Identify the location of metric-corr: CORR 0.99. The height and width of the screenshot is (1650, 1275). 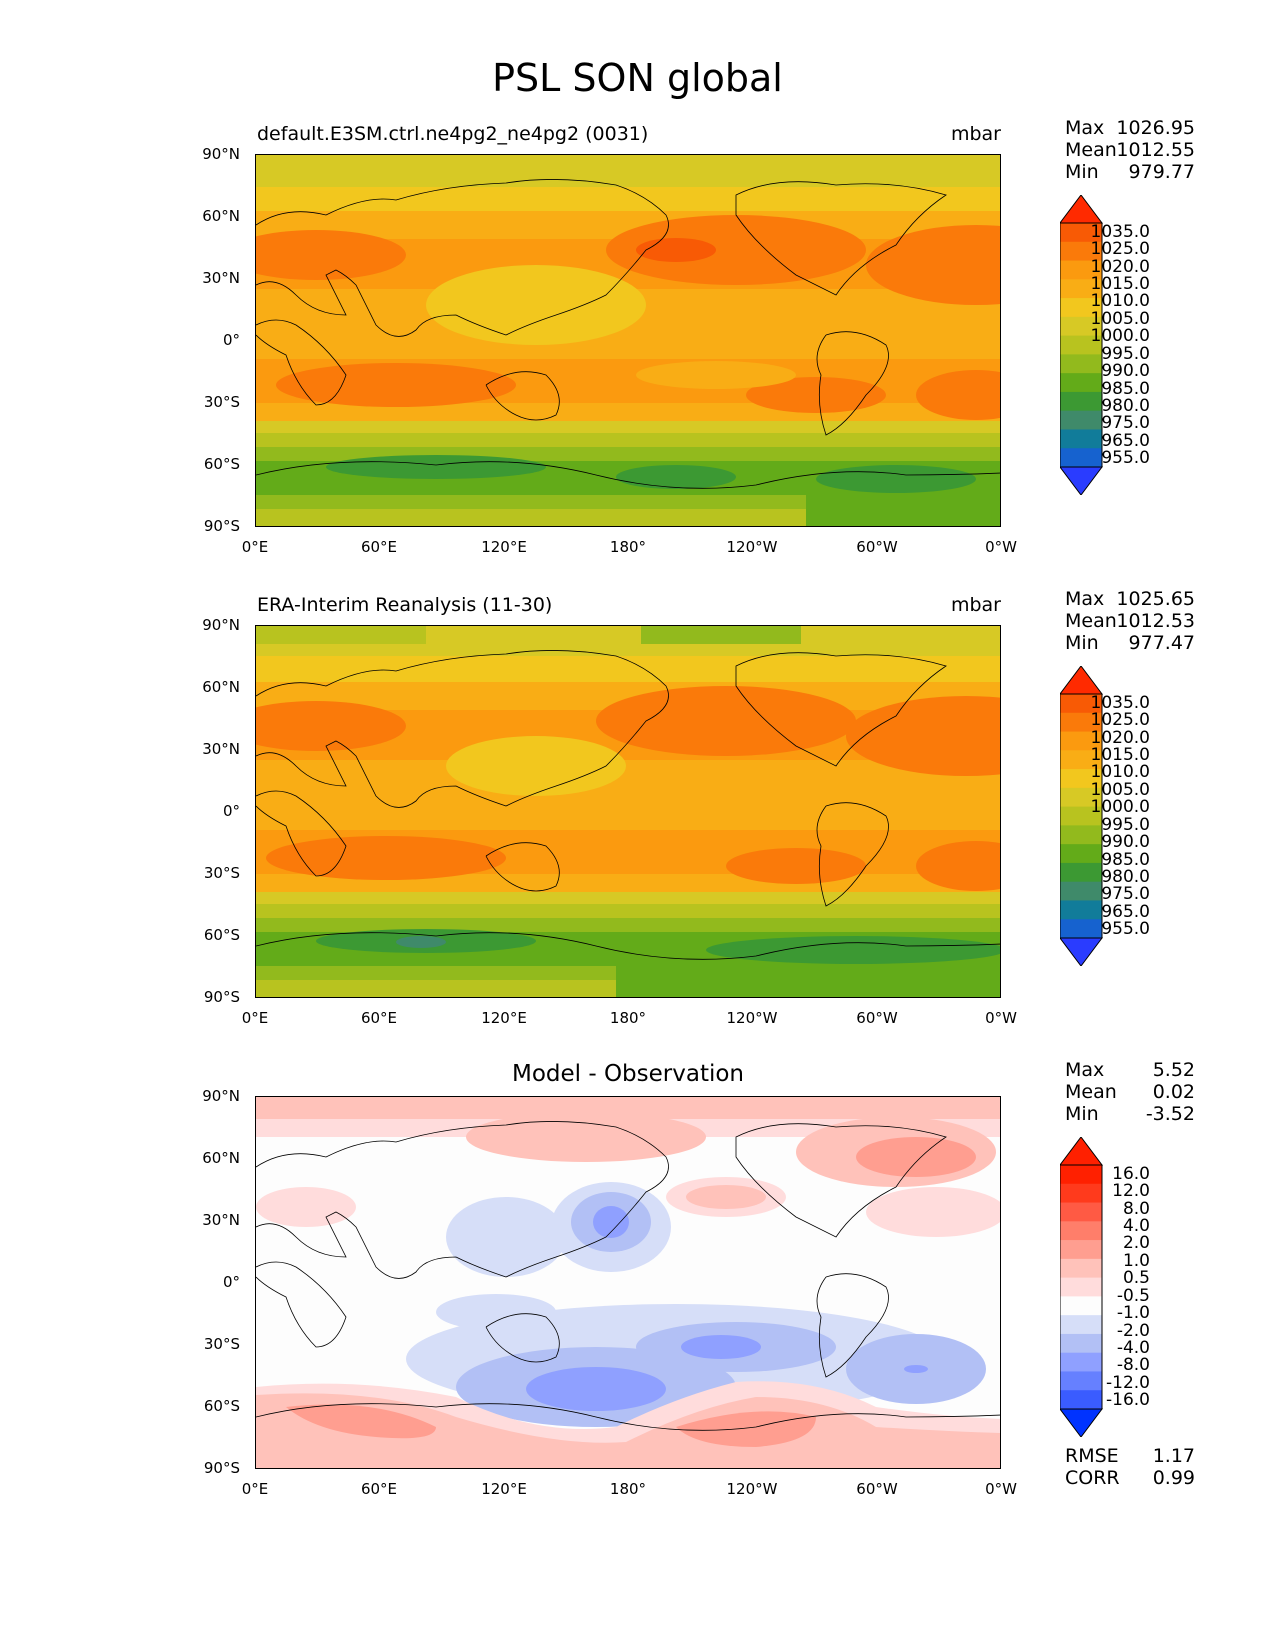
(1130, 1478).